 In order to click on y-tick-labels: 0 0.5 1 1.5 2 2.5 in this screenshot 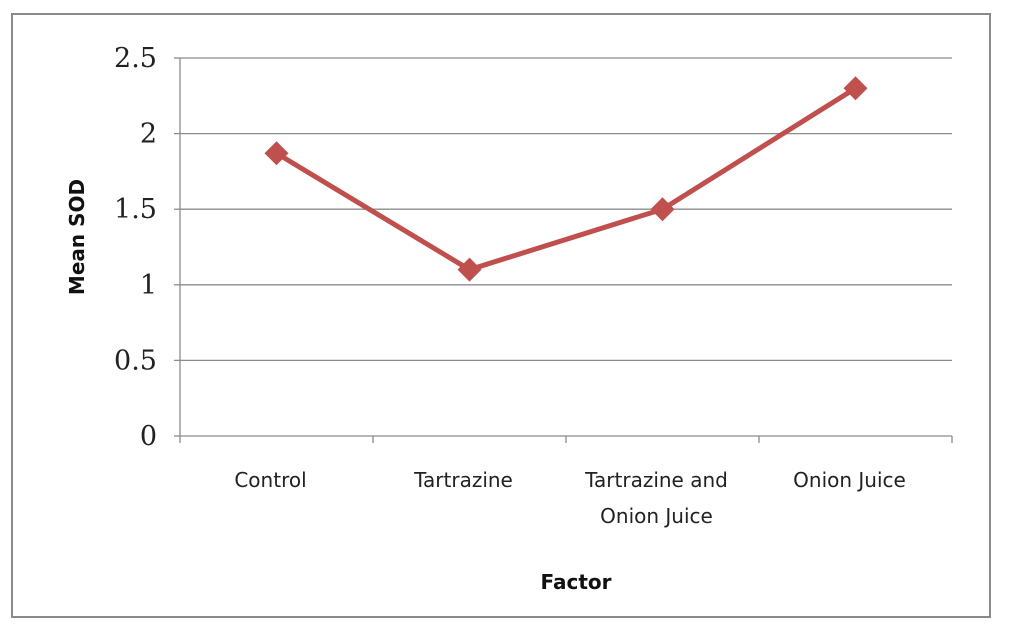, I will do `click(135, 247)`.